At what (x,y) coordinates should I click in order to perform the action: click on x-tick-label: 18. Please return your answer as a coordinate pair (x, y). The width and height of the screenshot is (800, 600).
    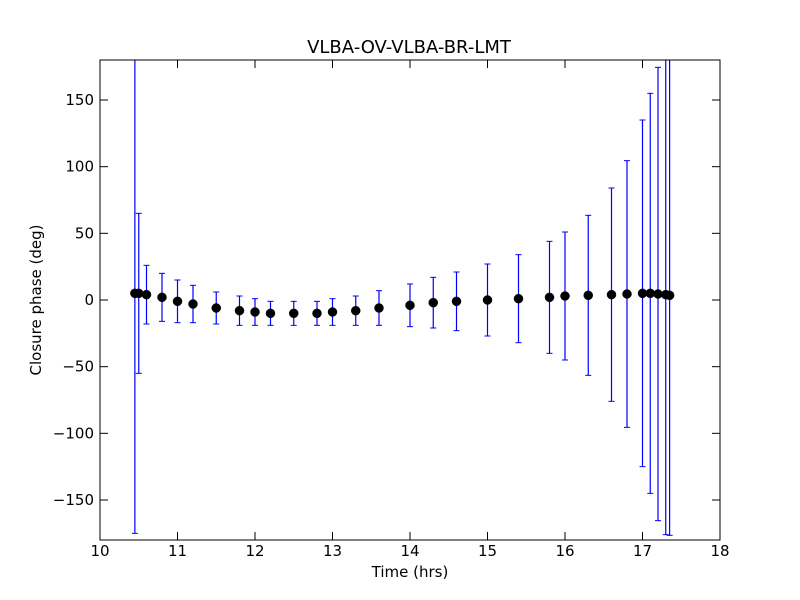
    Looking at the image, I should click on (719, 551).